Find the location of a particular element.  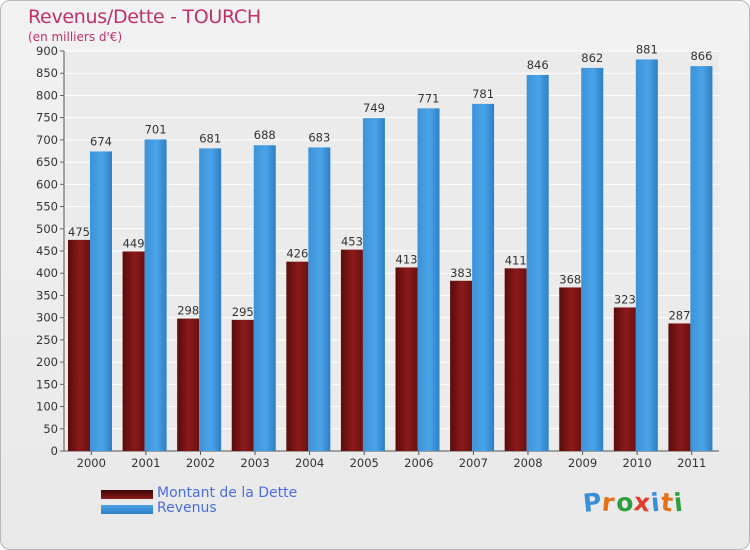

data-label-revenus: 674 is located at coordinates (101, 141).